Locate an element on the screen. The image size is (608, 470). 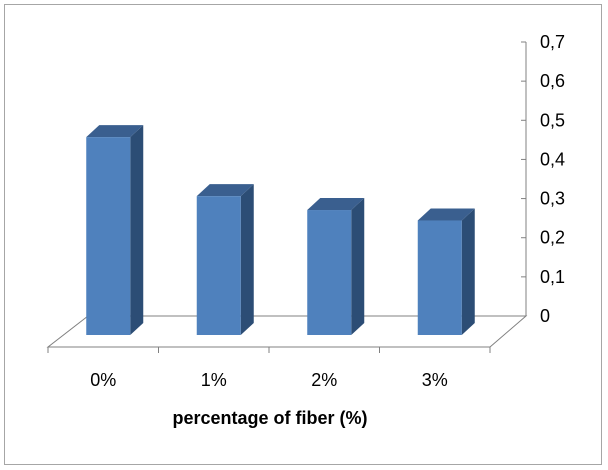
bar-2% is located at coordinates (336, 266).